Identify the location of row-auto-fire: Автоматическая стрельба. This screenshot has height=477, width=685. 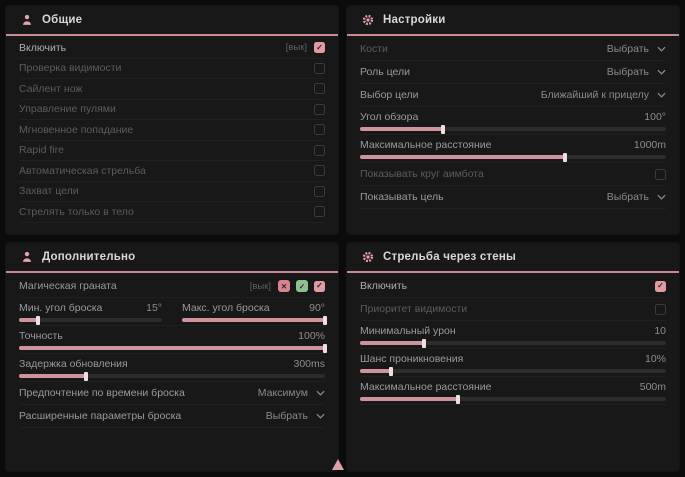
(172, 171).